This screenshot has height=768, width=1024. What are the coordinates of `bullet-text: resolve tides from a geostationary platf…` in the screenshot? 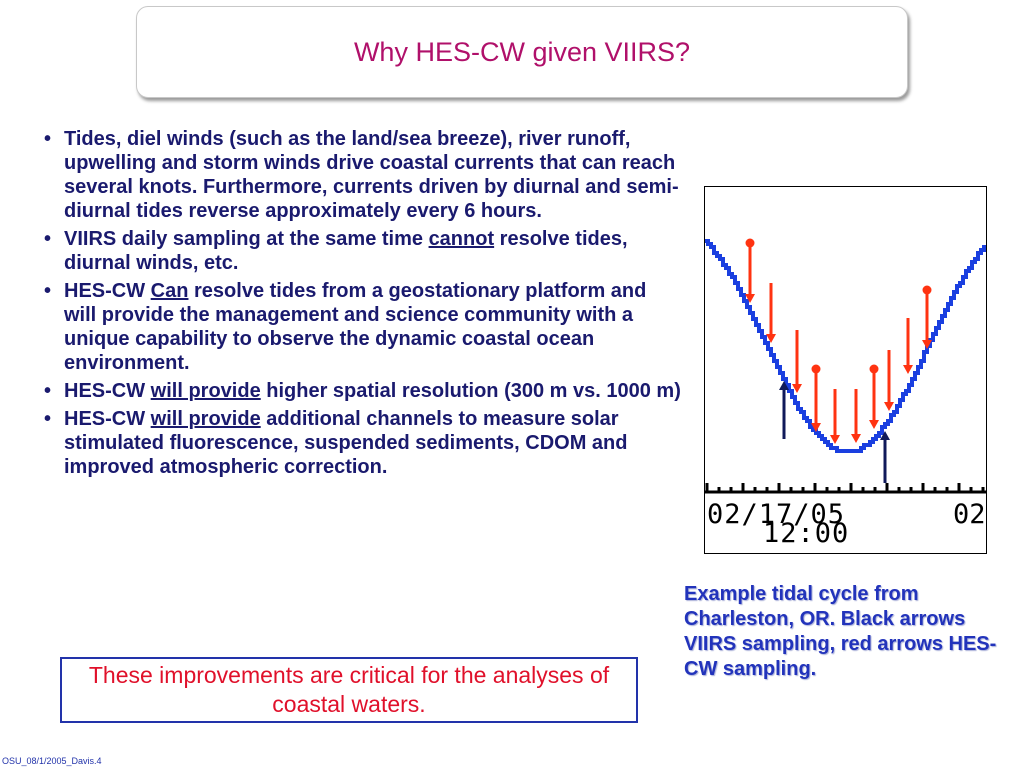 It's located at (355, 327).